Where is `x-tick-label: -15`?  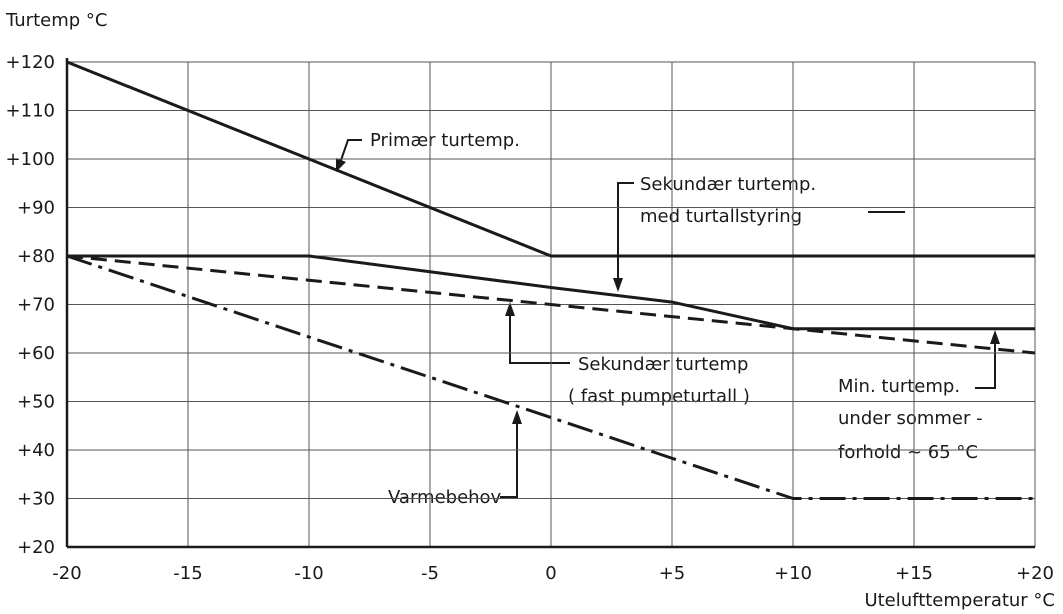
x-tick-label: -15 is located at coordinates (187, 573).